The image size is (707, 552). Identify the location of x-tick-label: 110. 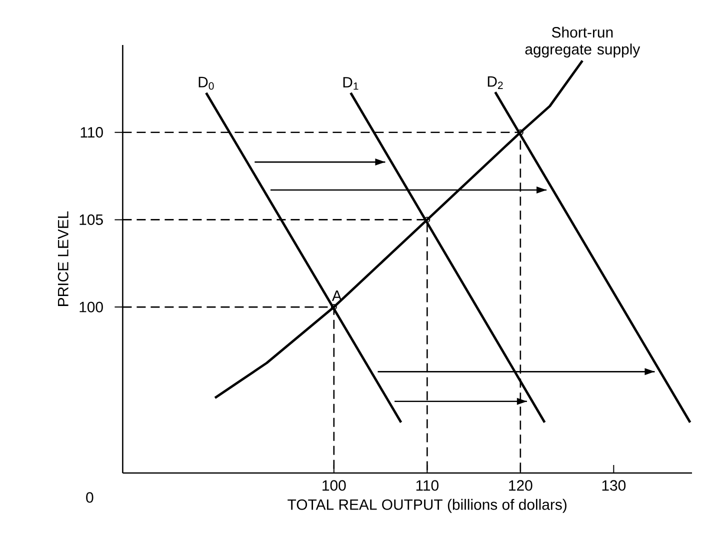
(427, 485).